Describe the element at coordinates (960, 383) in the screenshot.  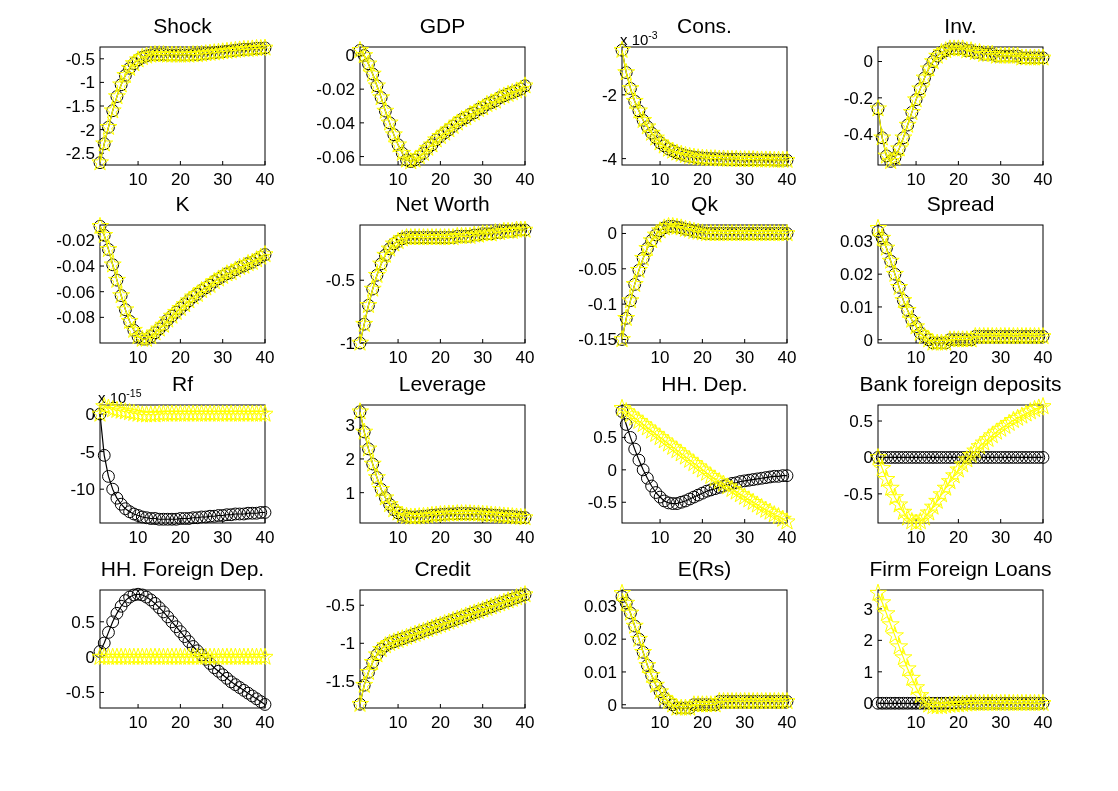
I see `chart-title: Bank foreign deposits` at that location.